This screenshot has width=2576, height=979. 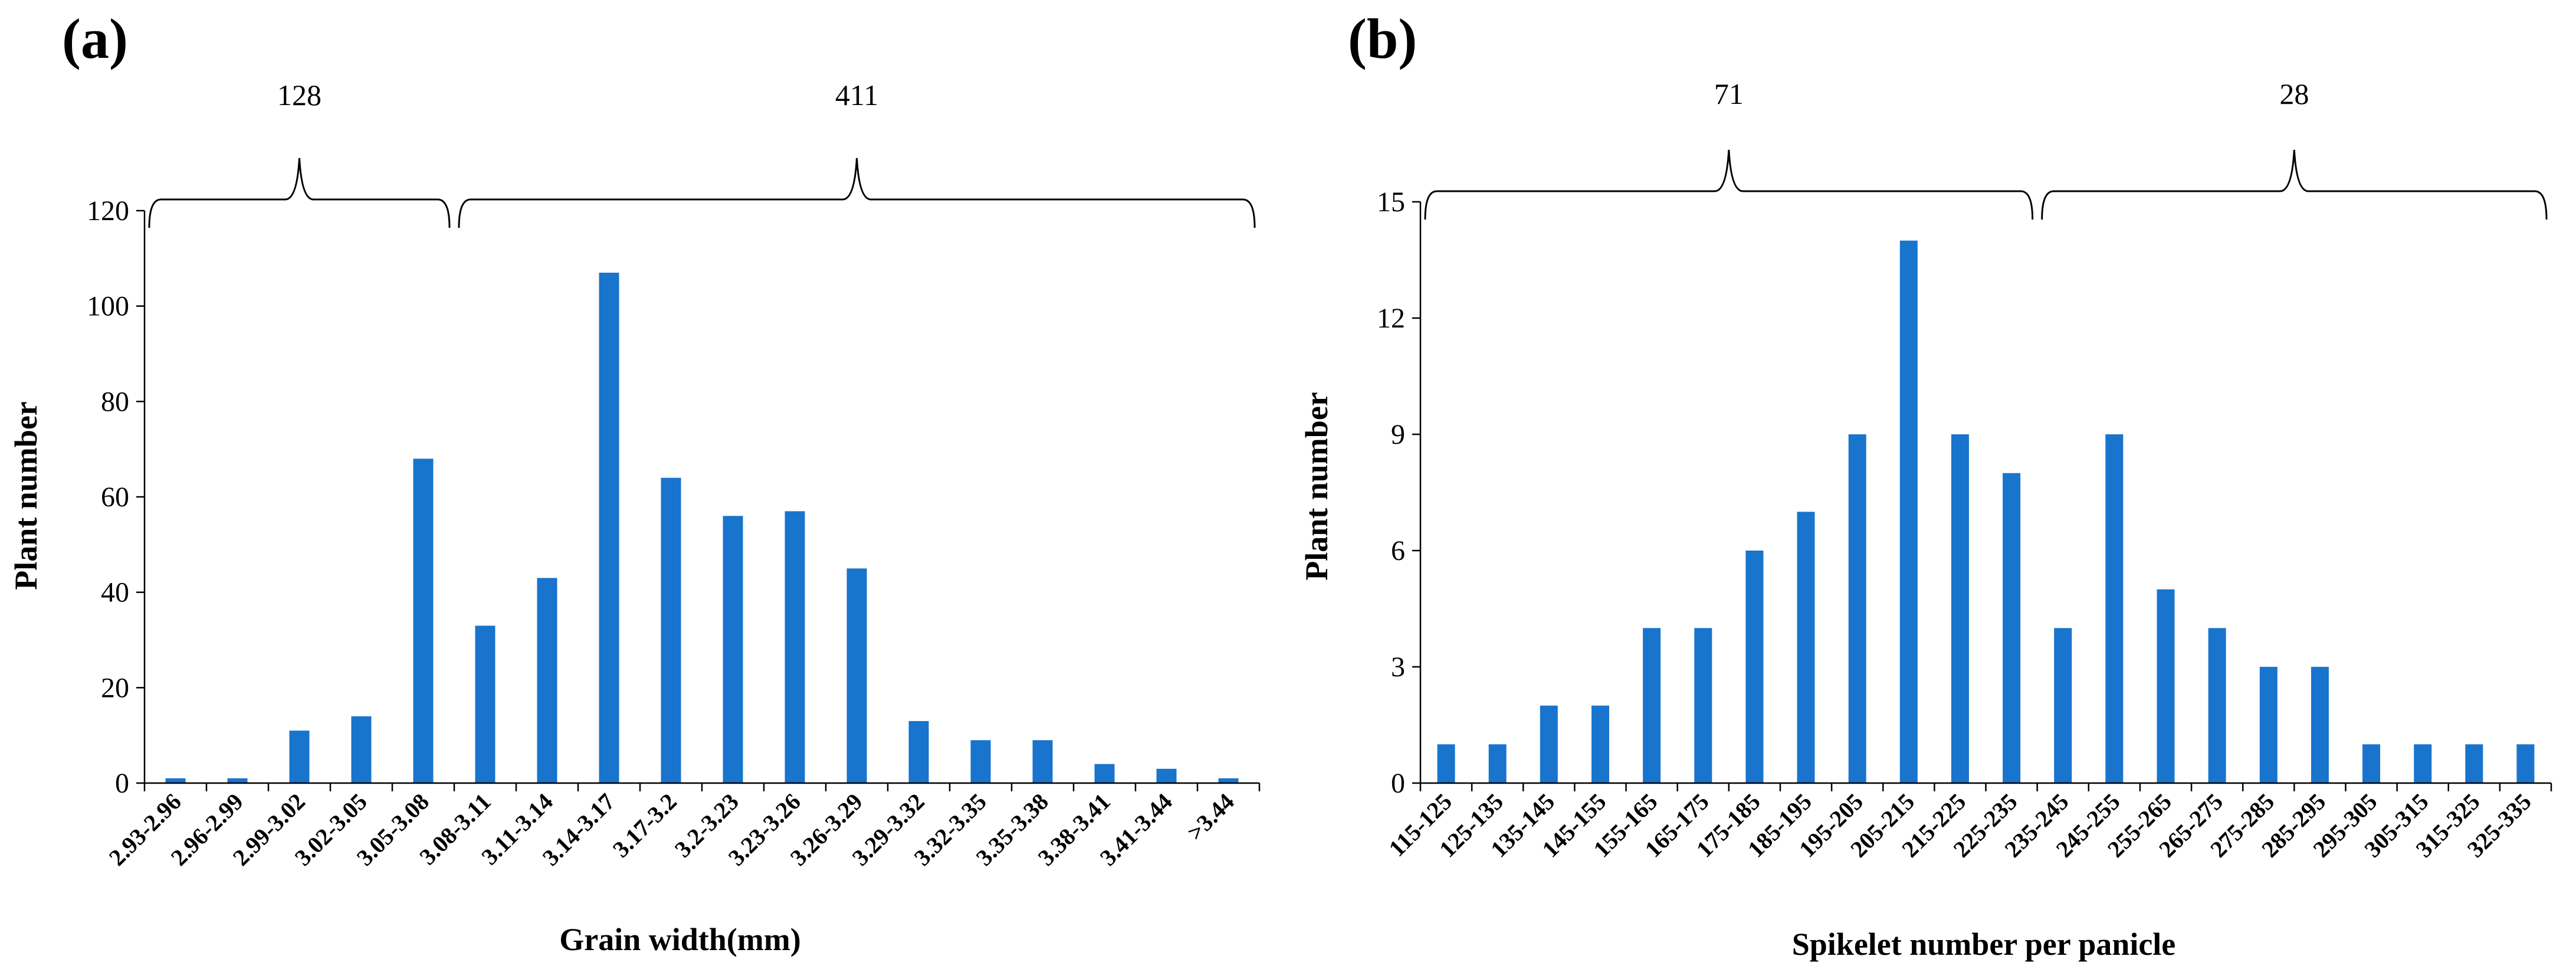 I want to click on y-tick-label-b-4: 12, so click(x=1391, y=318).